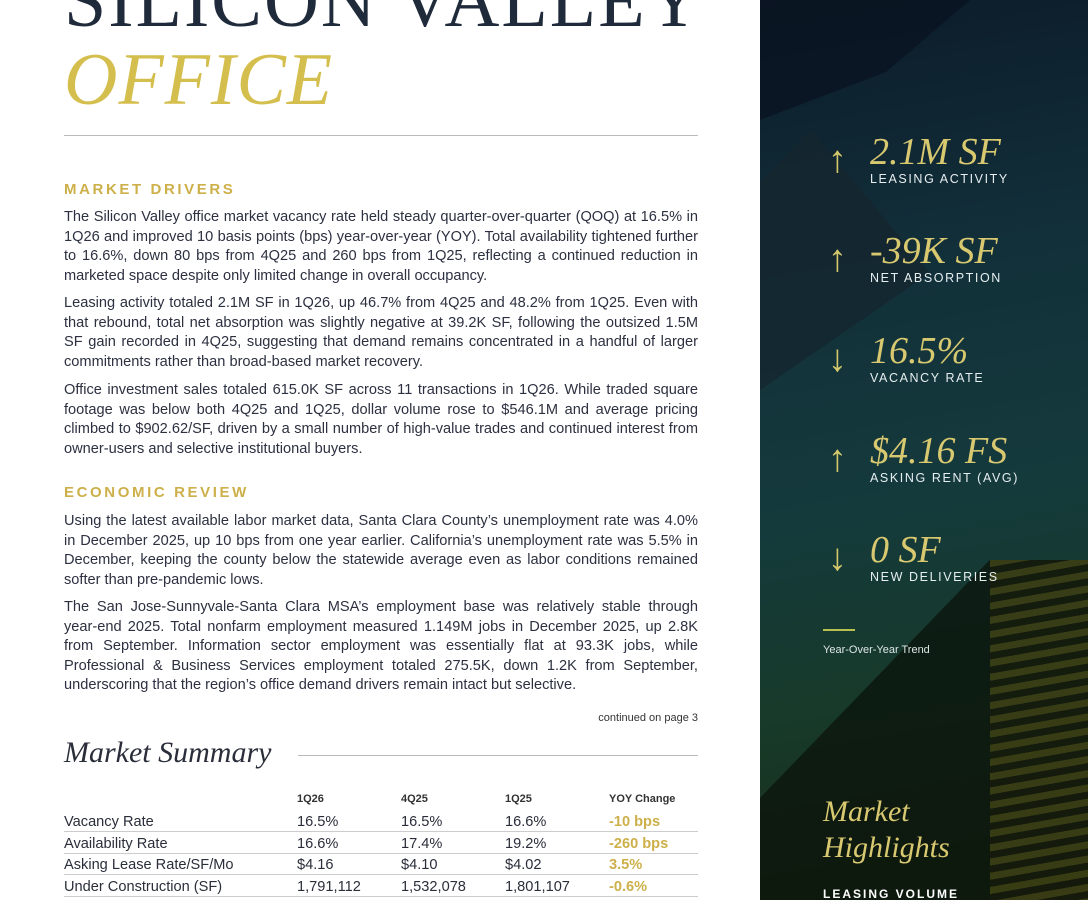 Image resolution: width=1088 pixels, height=900 pixels. What do you see at coordinates (886, 847) in the screenshot?
I see `highlights-title-line: Highlights` at bounding box center [886, 847].